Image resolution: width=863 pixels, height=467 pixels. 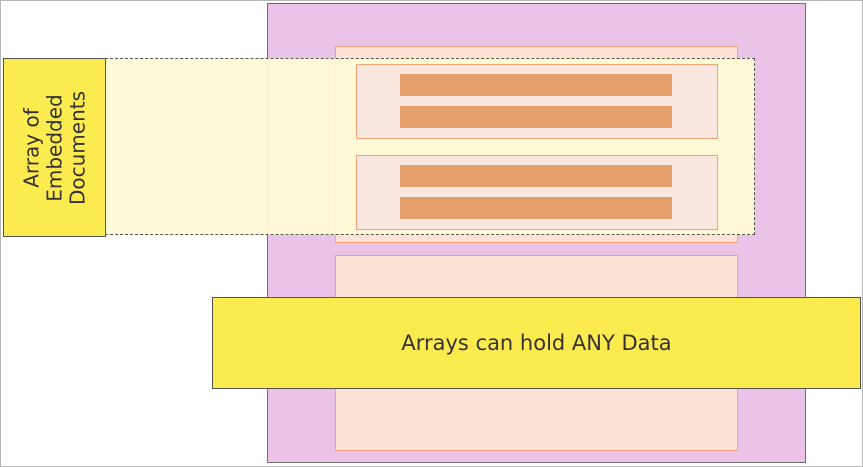 I want to click on callout-text: Arrays can hold ANY Data, so click(x=536, y=343).